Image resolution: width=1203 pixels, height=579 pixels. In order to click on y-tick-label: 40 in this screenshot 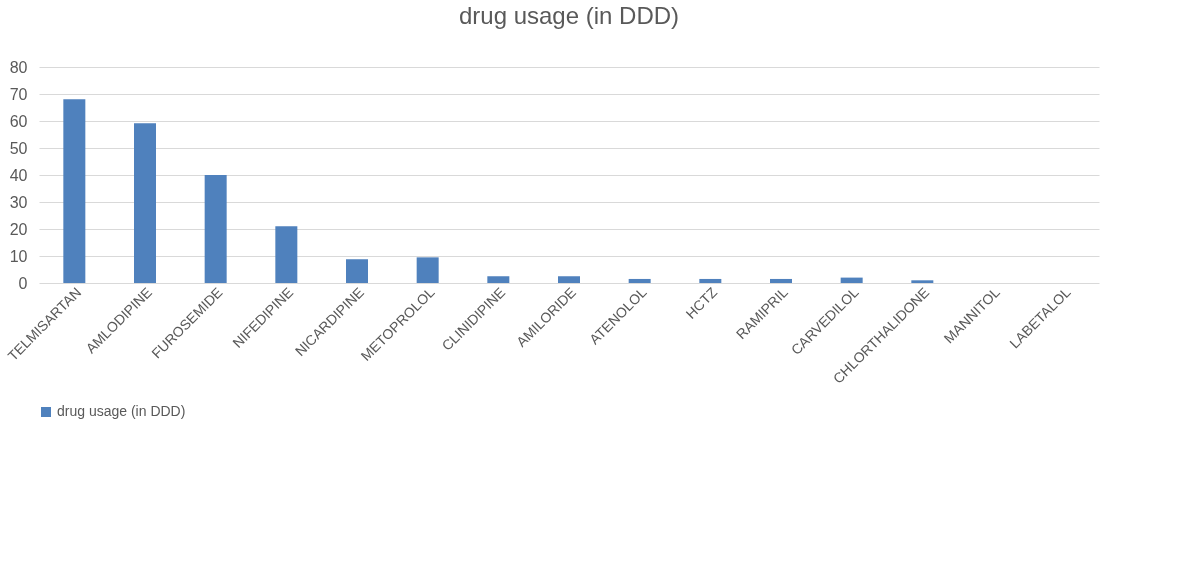, I will do `click(18, 175)`.